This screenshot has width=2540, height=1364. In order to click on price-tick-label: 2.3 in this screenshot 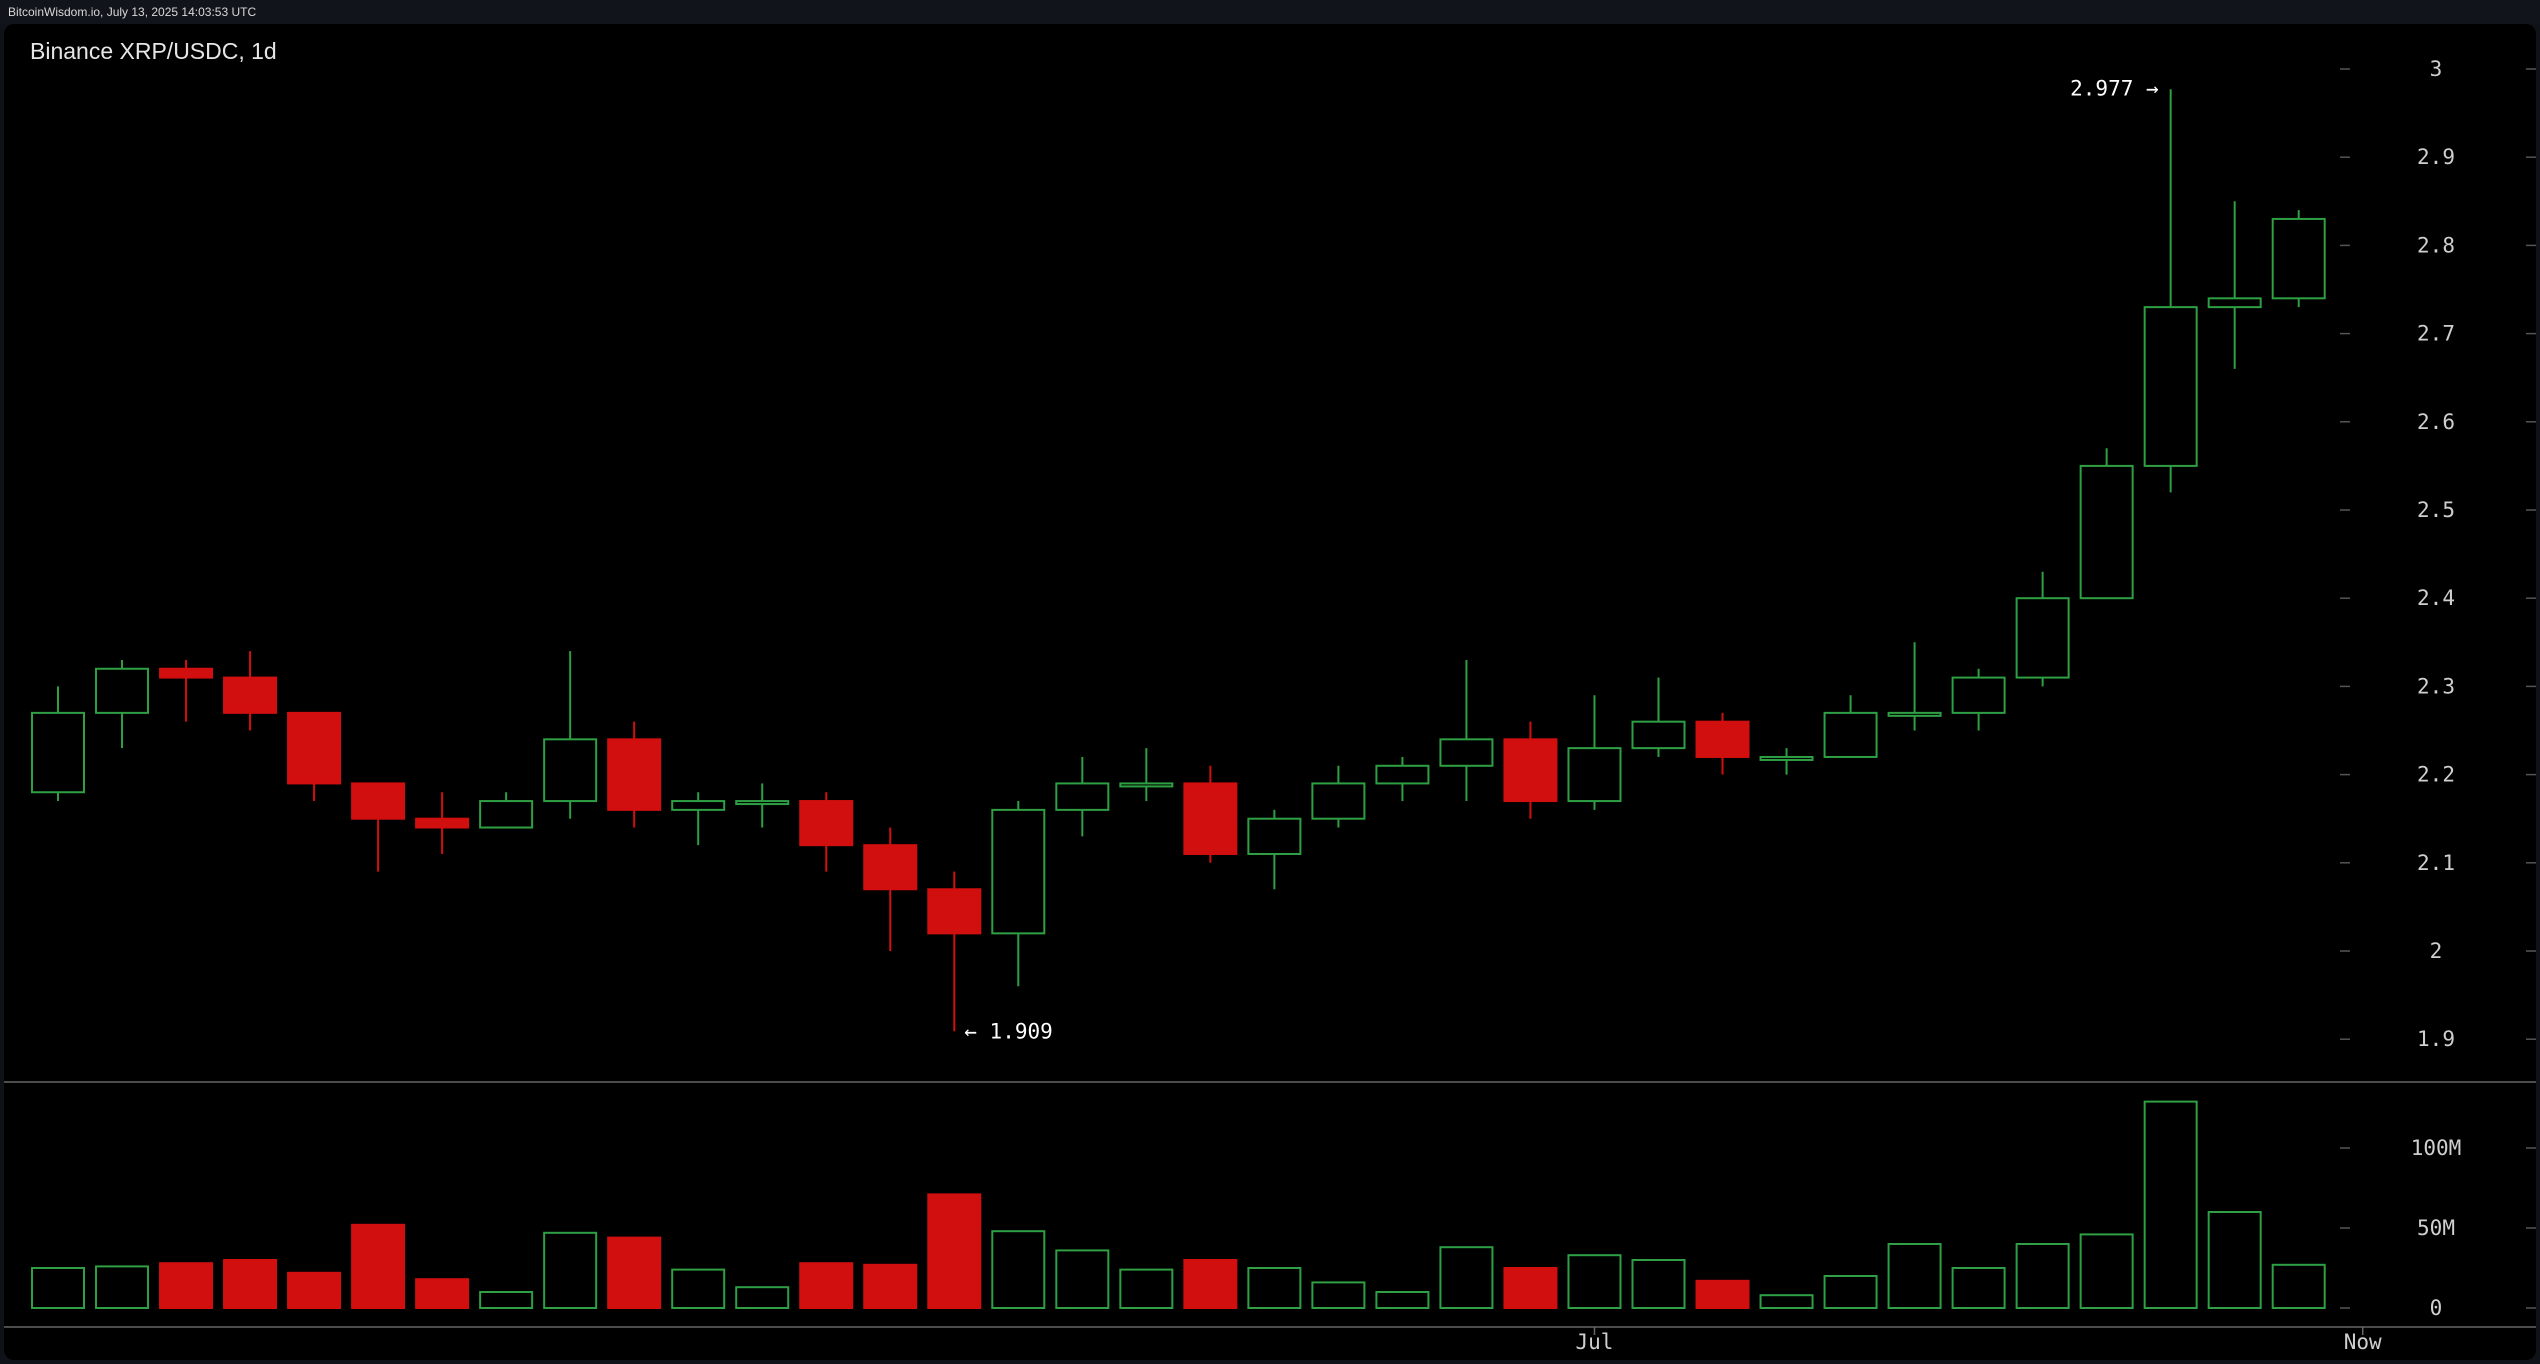, I will do `click(2436, 686)`.